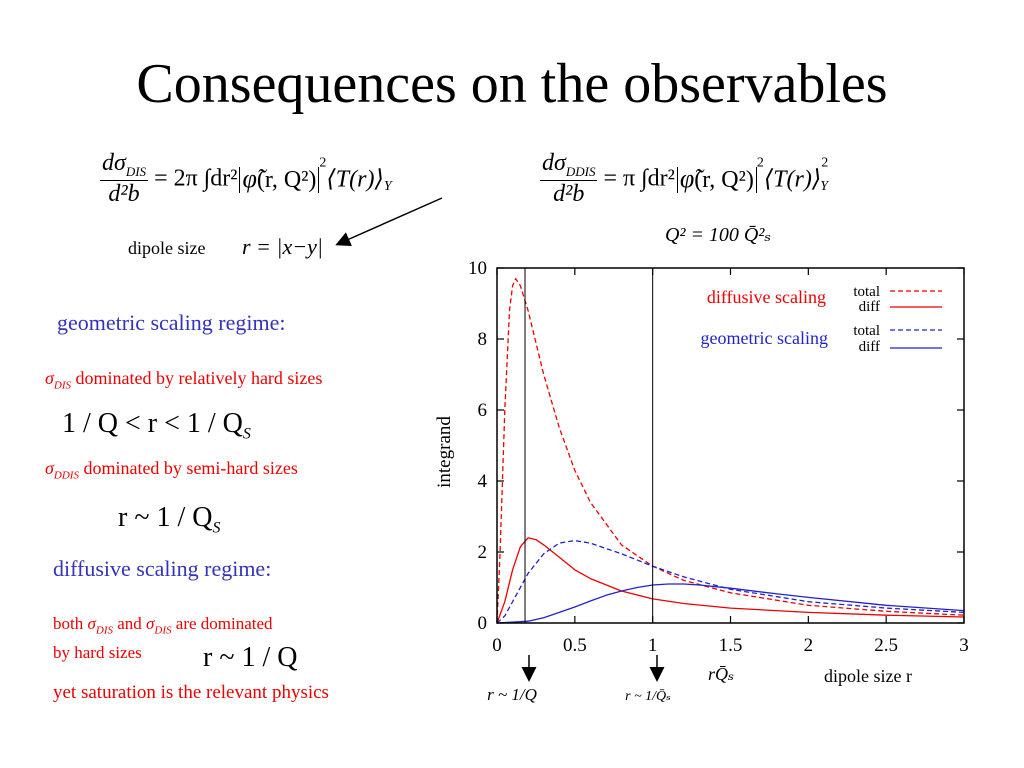 The width and height of the screenshot is (1024, 768). I want to click on dis-T: ⟨T(r)⟩, so click(355, 179).